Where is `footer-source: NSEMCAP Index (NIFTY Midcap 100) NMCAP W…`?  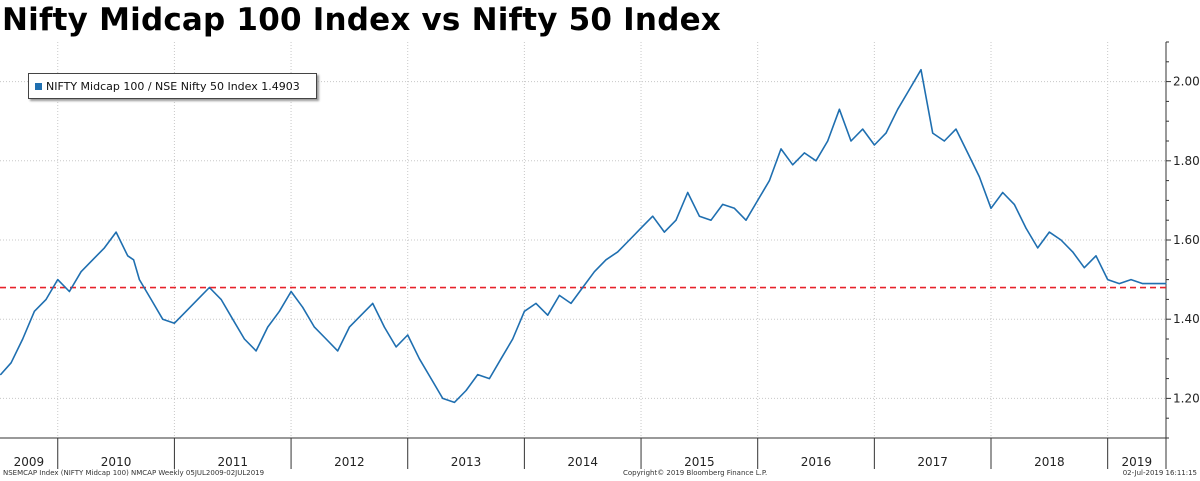
footer-source: NSEMCAP Index (NIFTY Midcap 100) NMCAP W… is located at coordinates (134, 473).